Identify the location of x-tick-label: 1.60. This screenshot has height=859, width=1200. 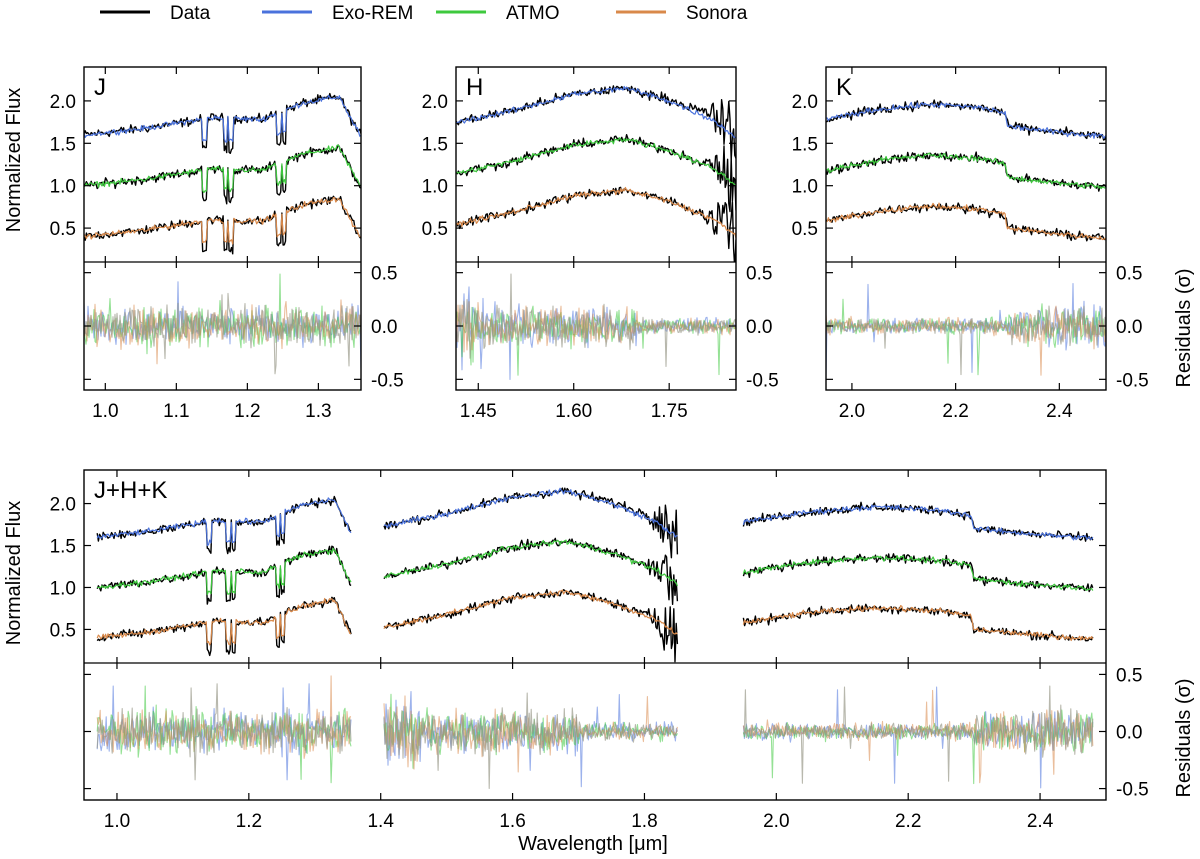
(573, 411).